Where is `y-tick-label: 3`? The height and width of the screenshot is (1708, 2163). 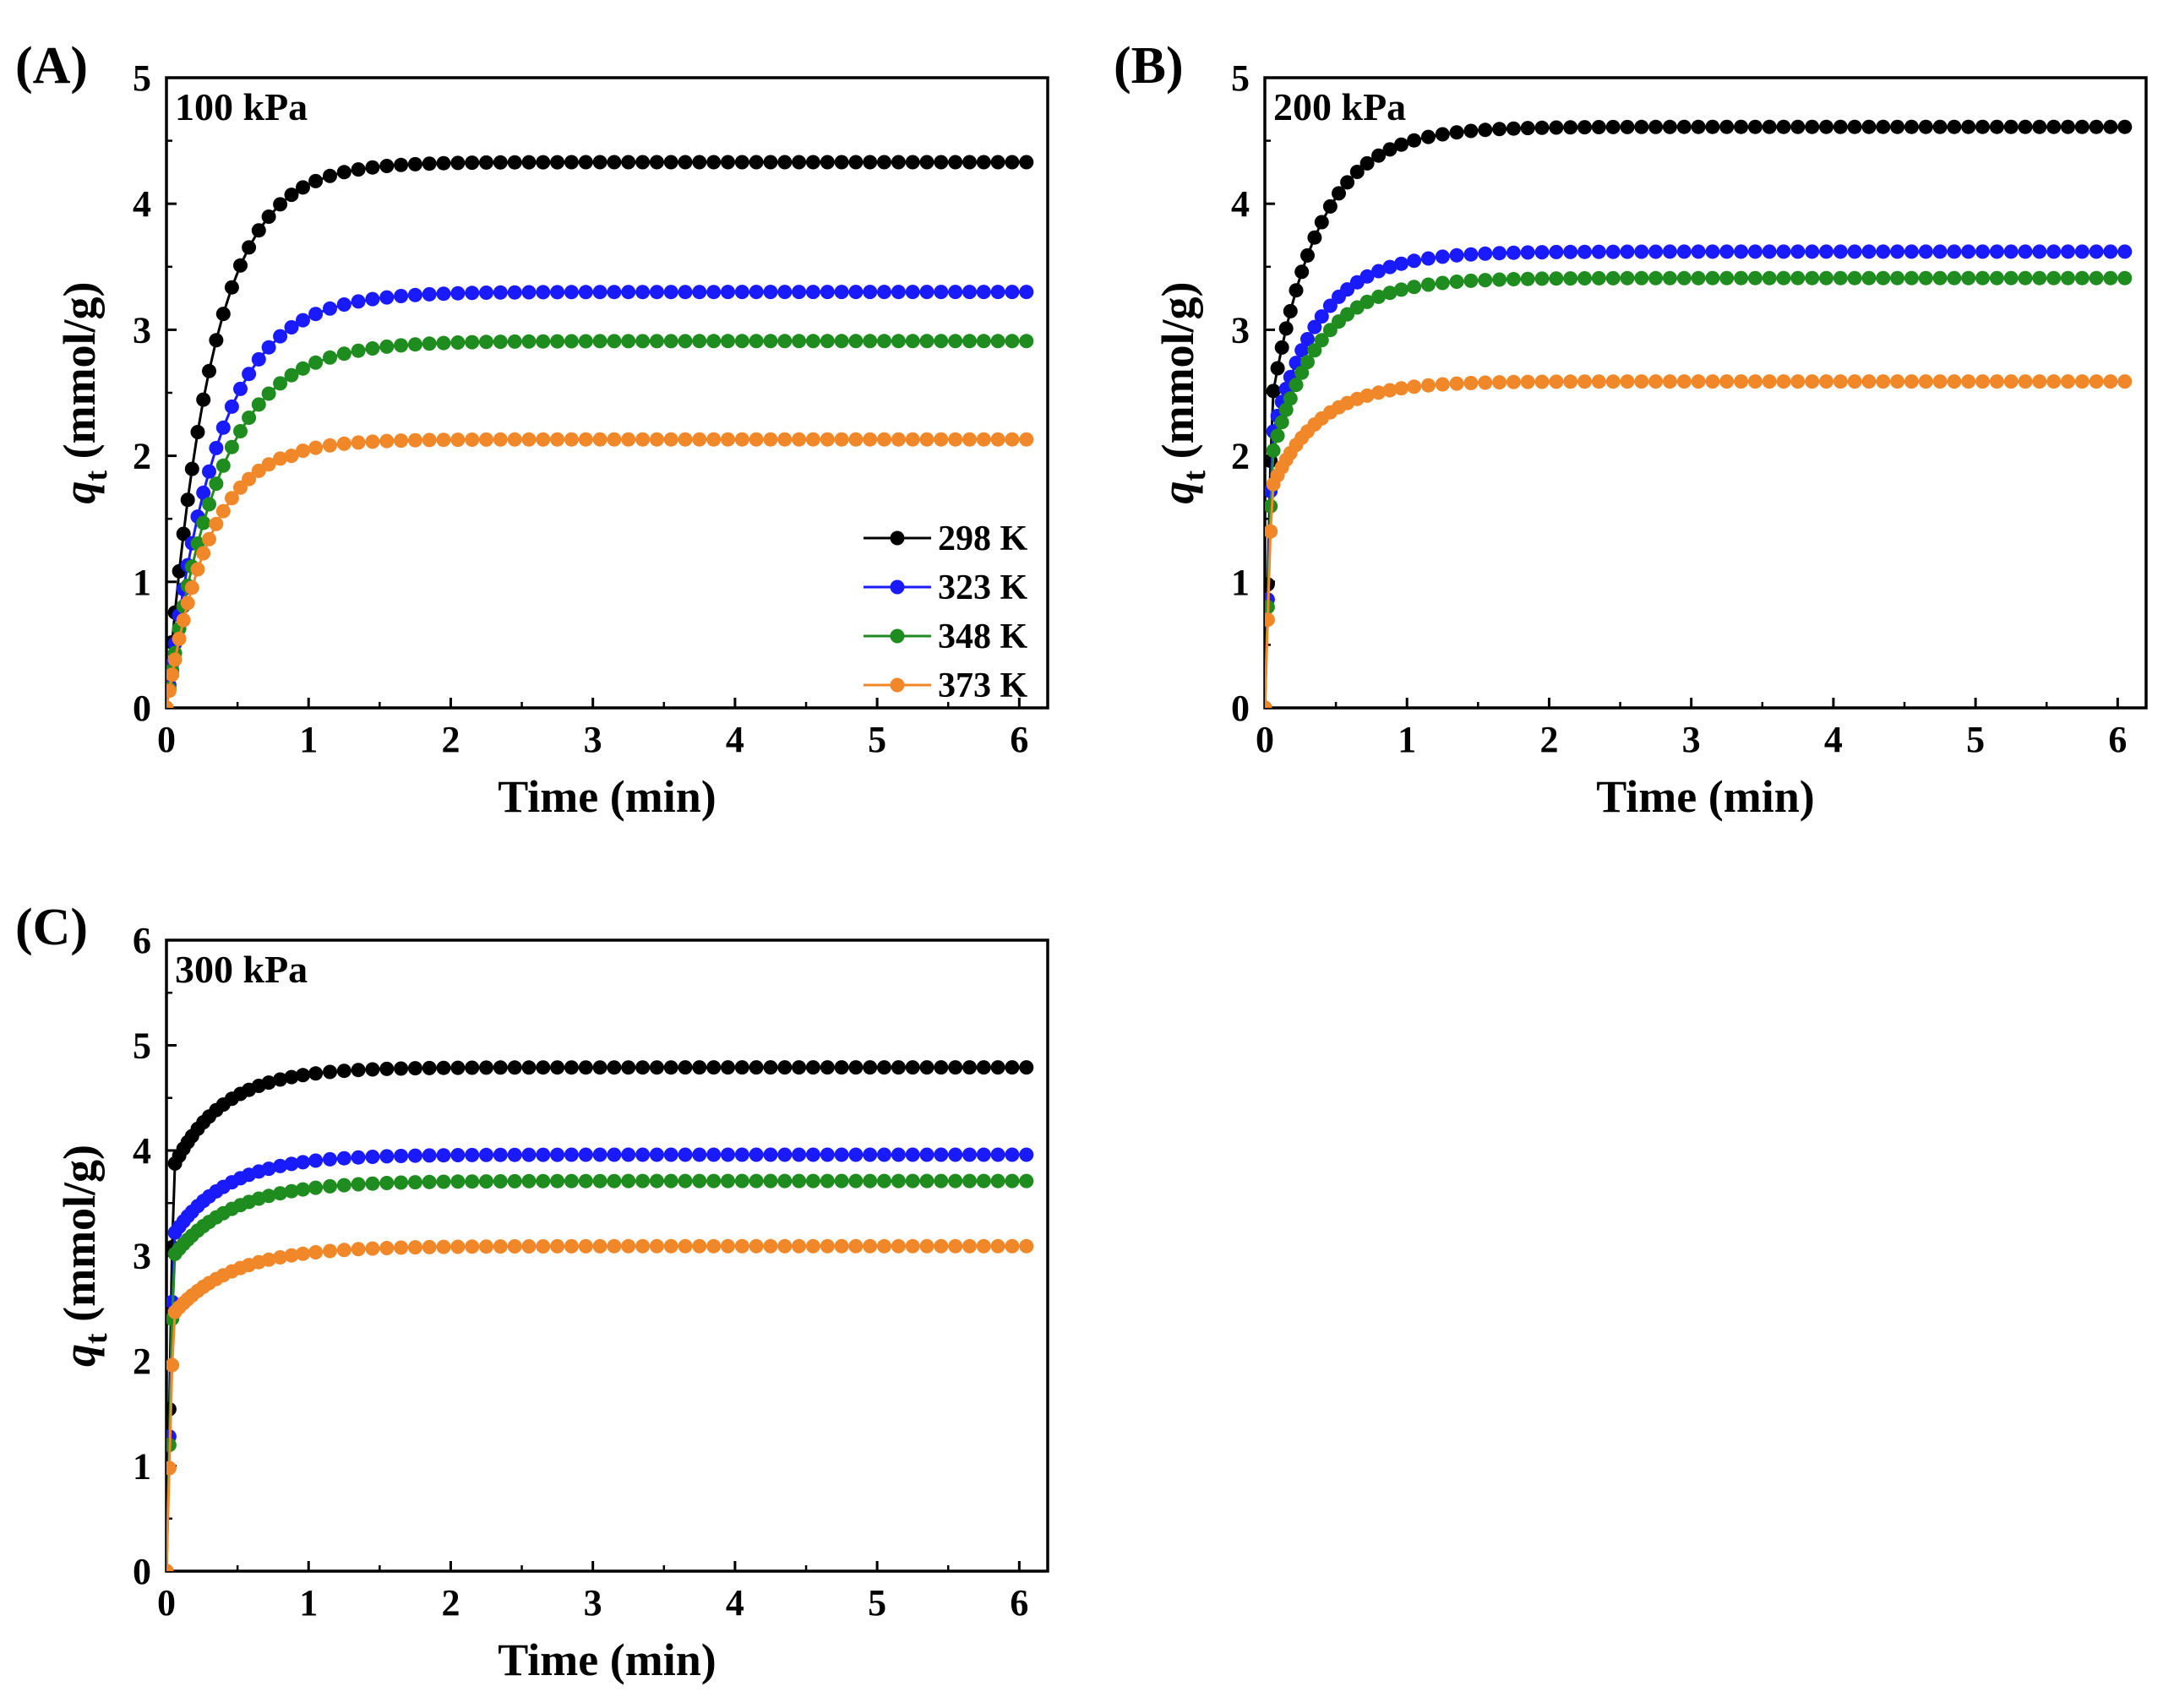
y-tick-label: 3 is located at coordinates (142, 1256).